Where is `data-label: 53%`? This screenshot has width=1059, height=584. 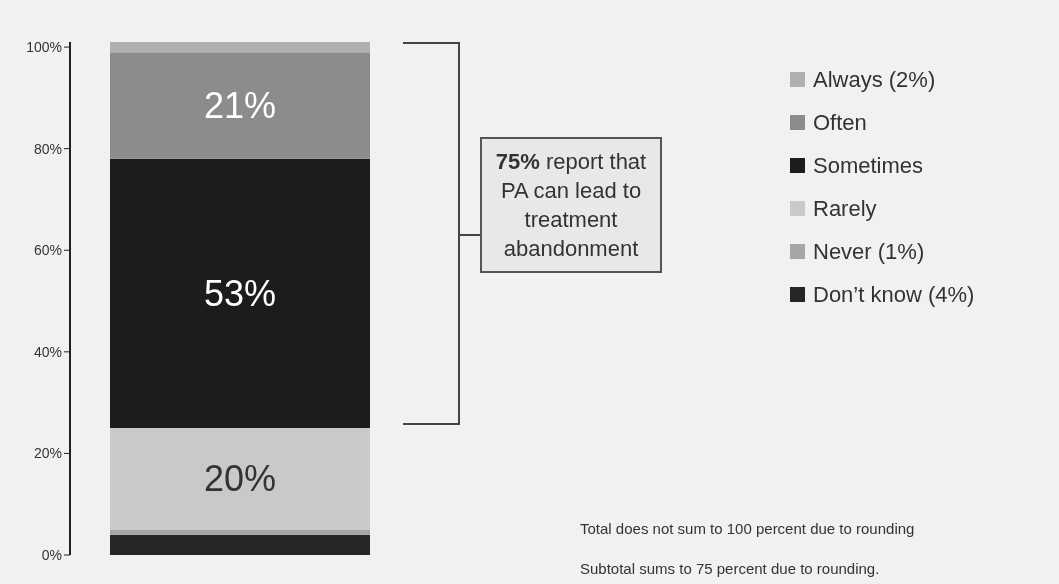 data-label: 53% is located at coordinates (240, 293).